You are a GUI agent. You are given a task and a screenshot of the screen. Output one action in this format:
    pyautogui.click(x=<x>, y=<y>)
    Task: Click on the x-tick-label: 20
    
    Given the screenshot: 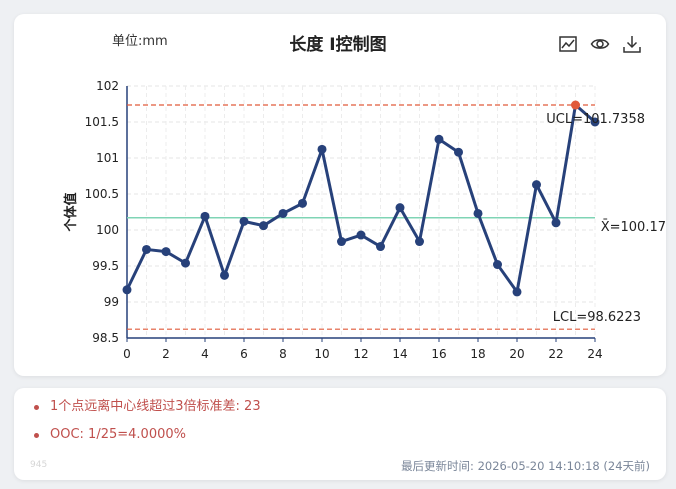 What is the action you would take?
    pyautogui.click(x=516, y=354)
    